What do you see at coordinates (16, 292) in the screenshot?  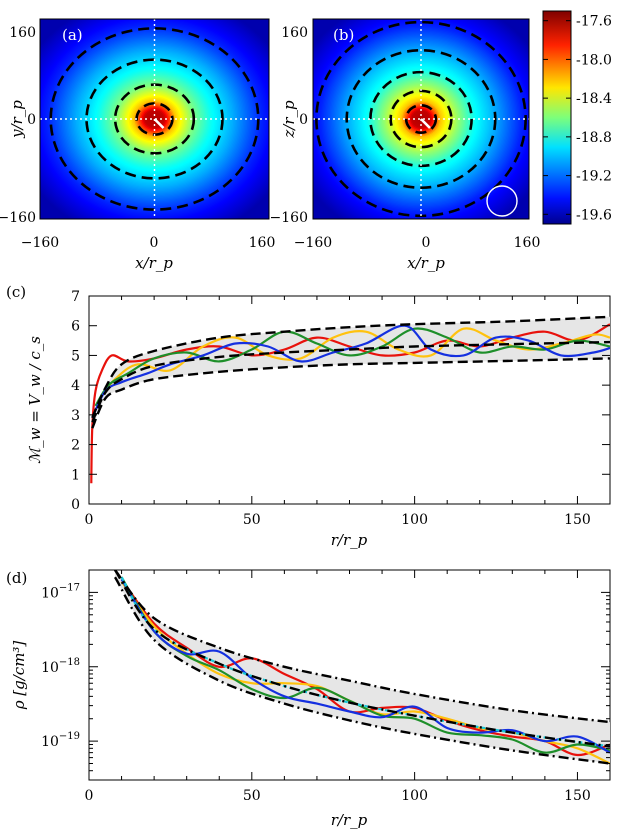 I see `panel-label-c: (c)` at bounding box center [16, 292].